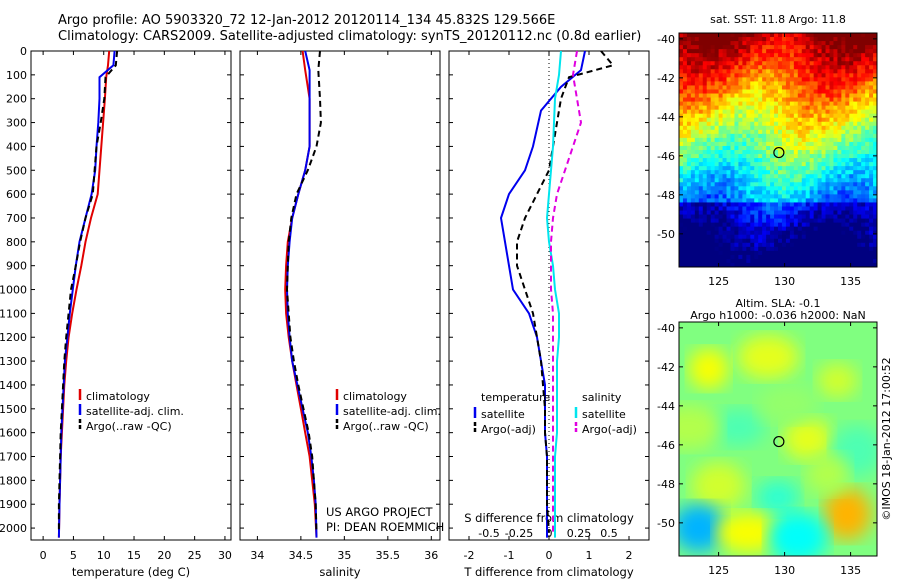  I want to click on legend-label: climatology, so click(118, 396).